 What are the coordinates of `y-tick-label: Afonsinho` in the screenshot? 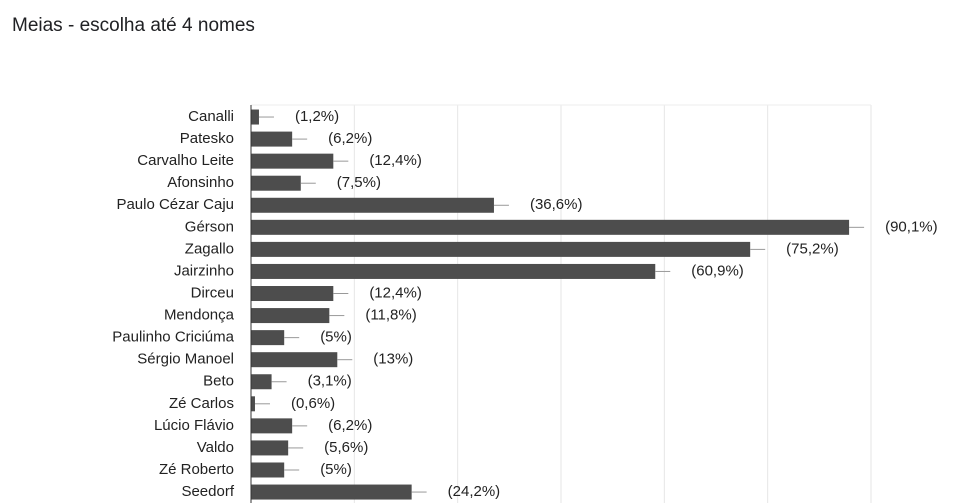 It's located at (200, 182).